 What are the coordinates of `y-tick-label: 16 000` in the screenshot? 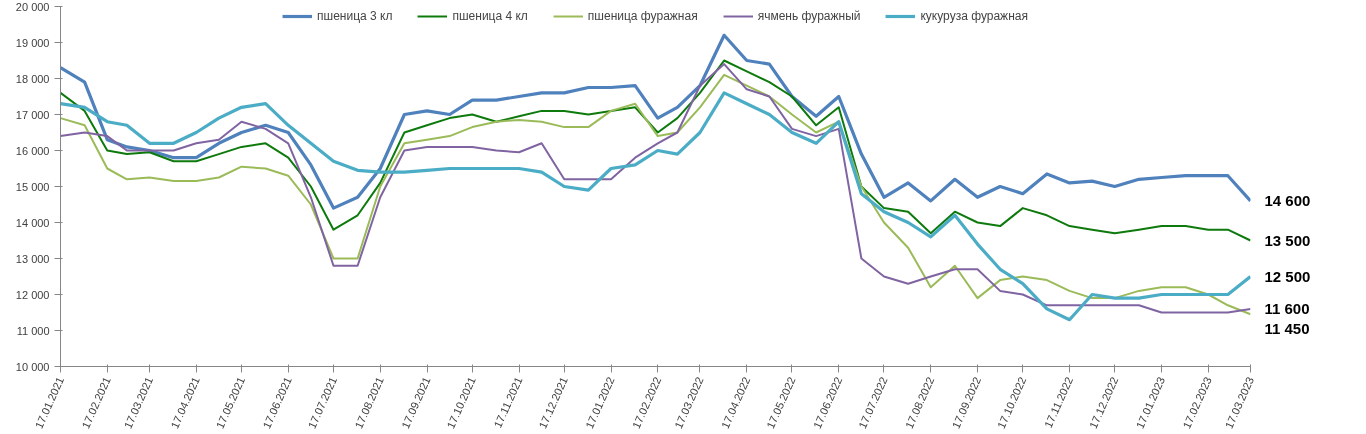 It's located at (32, 150).